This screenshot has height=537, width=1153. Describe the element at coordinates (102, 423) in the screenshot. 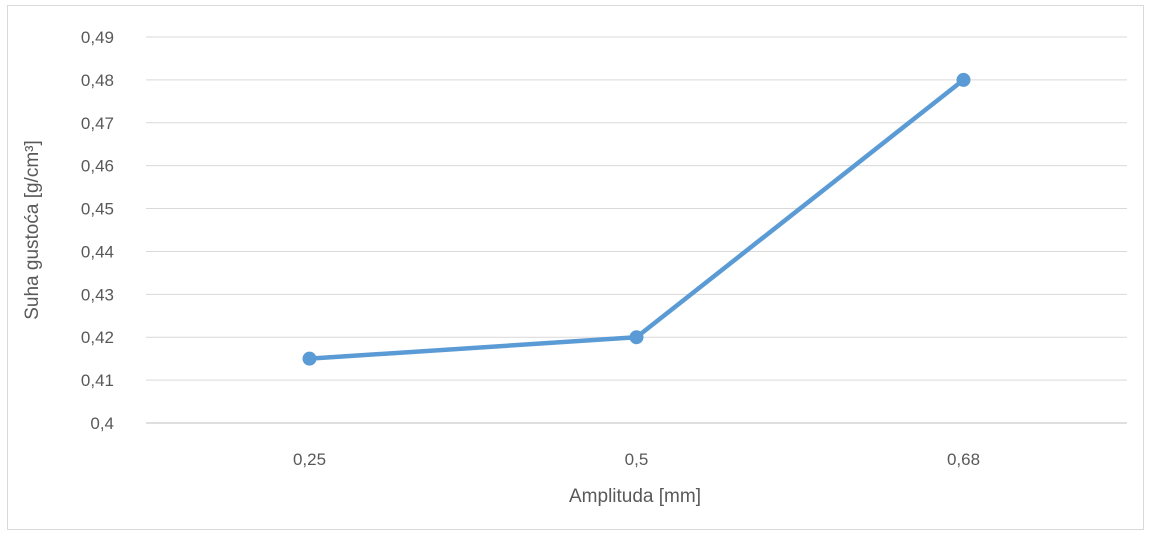

I see `y-tick-label: 0,4` at that location.